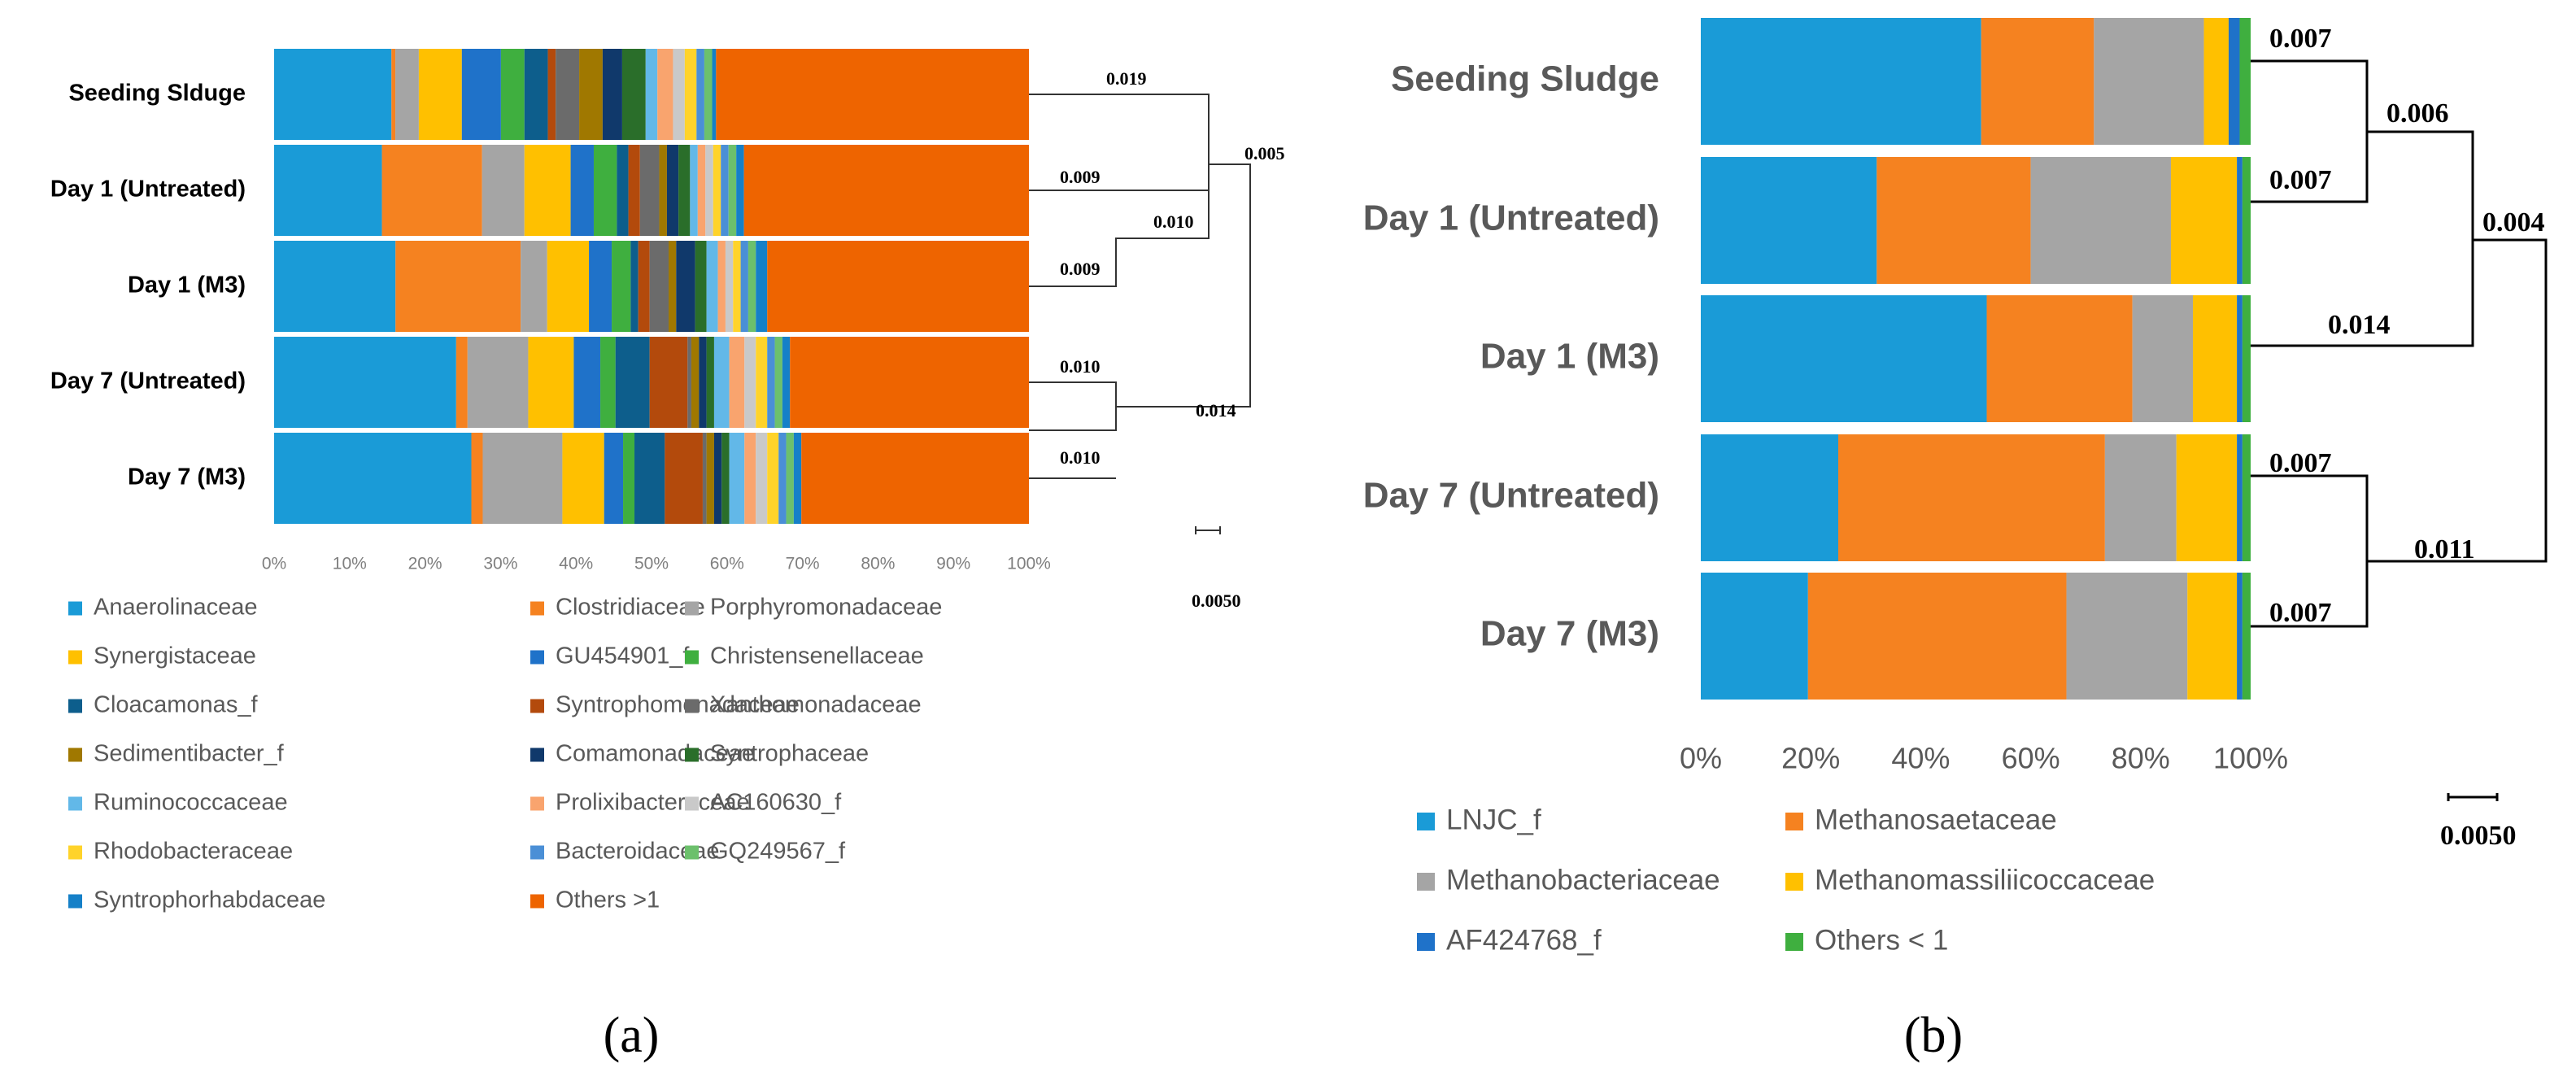 The image size is (2576, 1081). What do you see at coordinates (1264, 153) in the screenshot?
I see `branch-length-label: 0.005` at bounding box center [1264, 153].